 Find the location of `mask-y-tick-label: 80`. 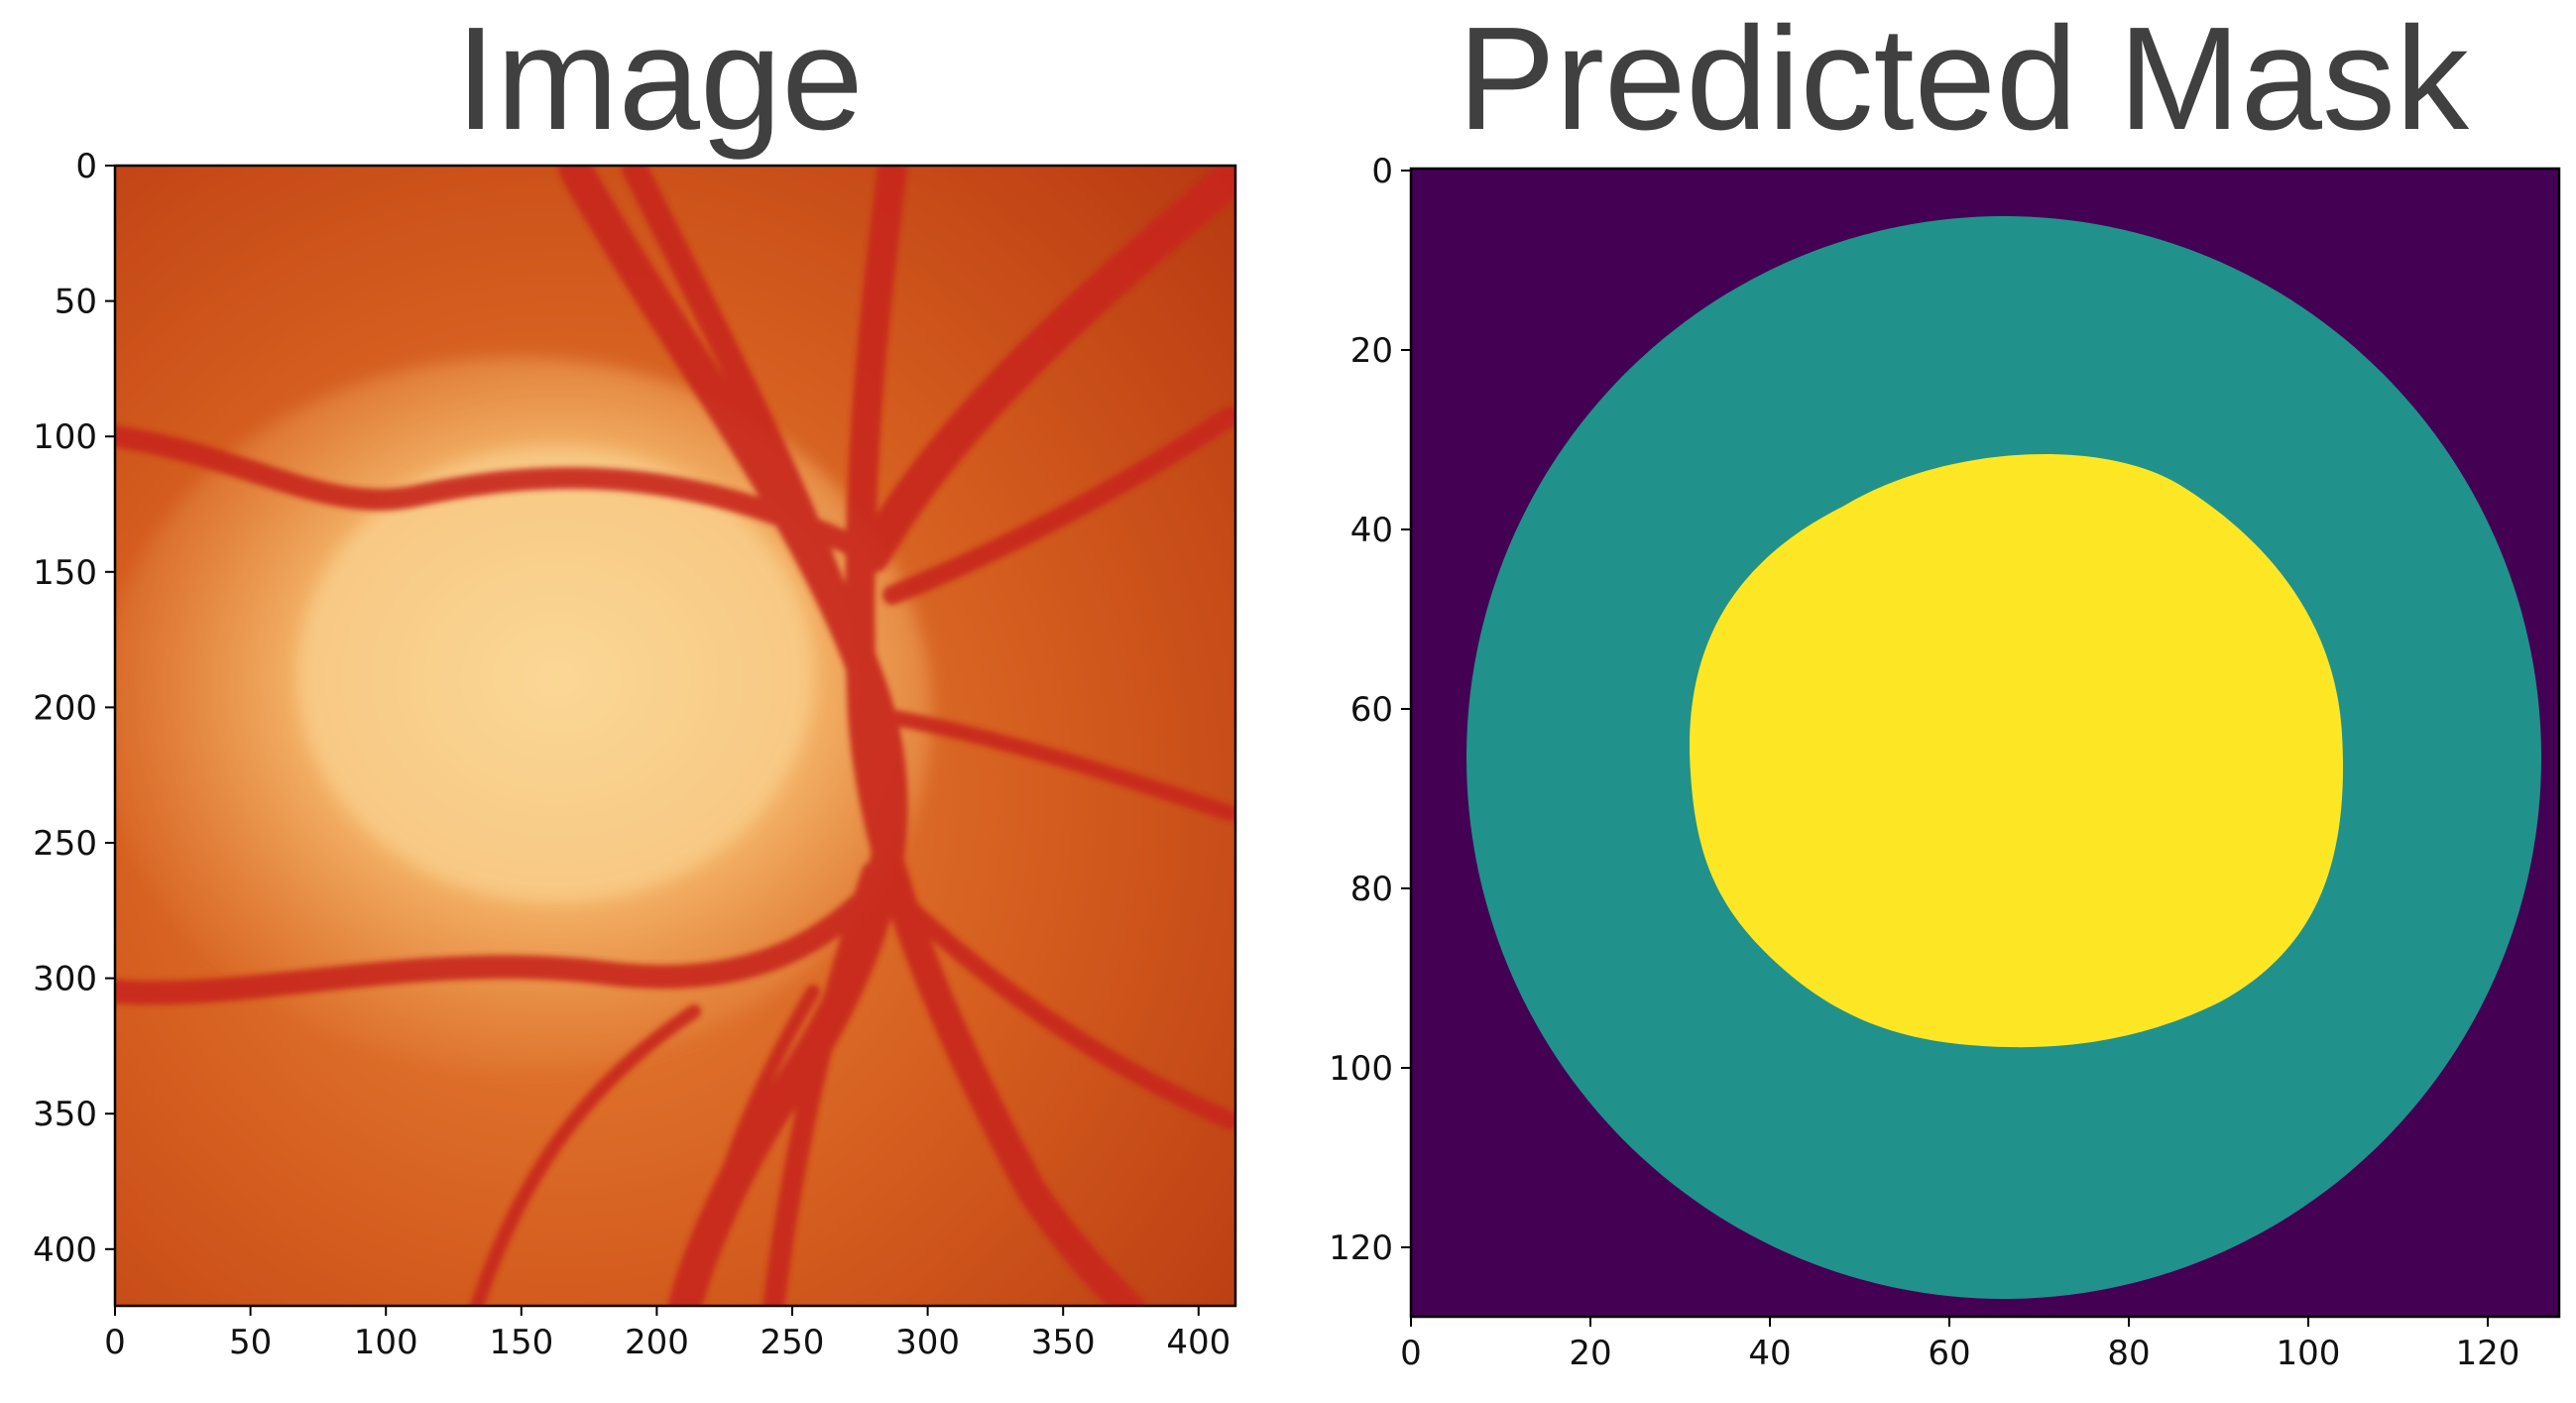

mask-y-tick-label: 80 is located at coordinates (1372, 889).